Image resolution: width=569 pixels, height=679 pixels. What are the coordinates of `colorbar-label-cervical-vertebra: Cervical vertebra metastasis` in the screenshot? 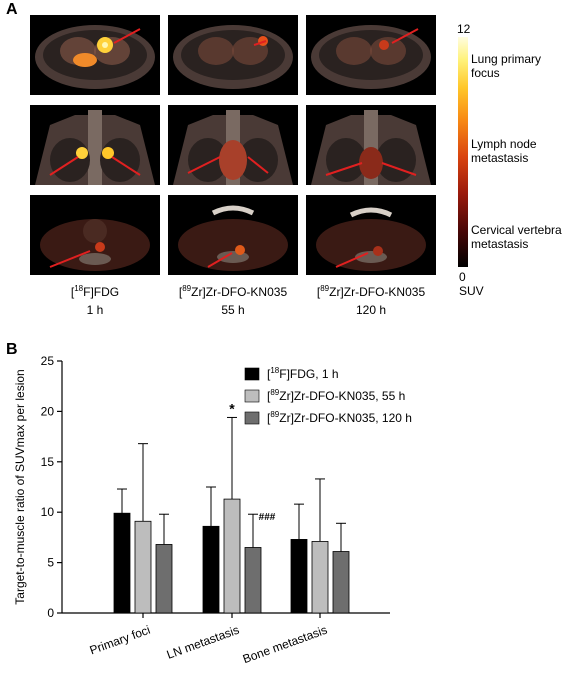 It's located at (516, 237).